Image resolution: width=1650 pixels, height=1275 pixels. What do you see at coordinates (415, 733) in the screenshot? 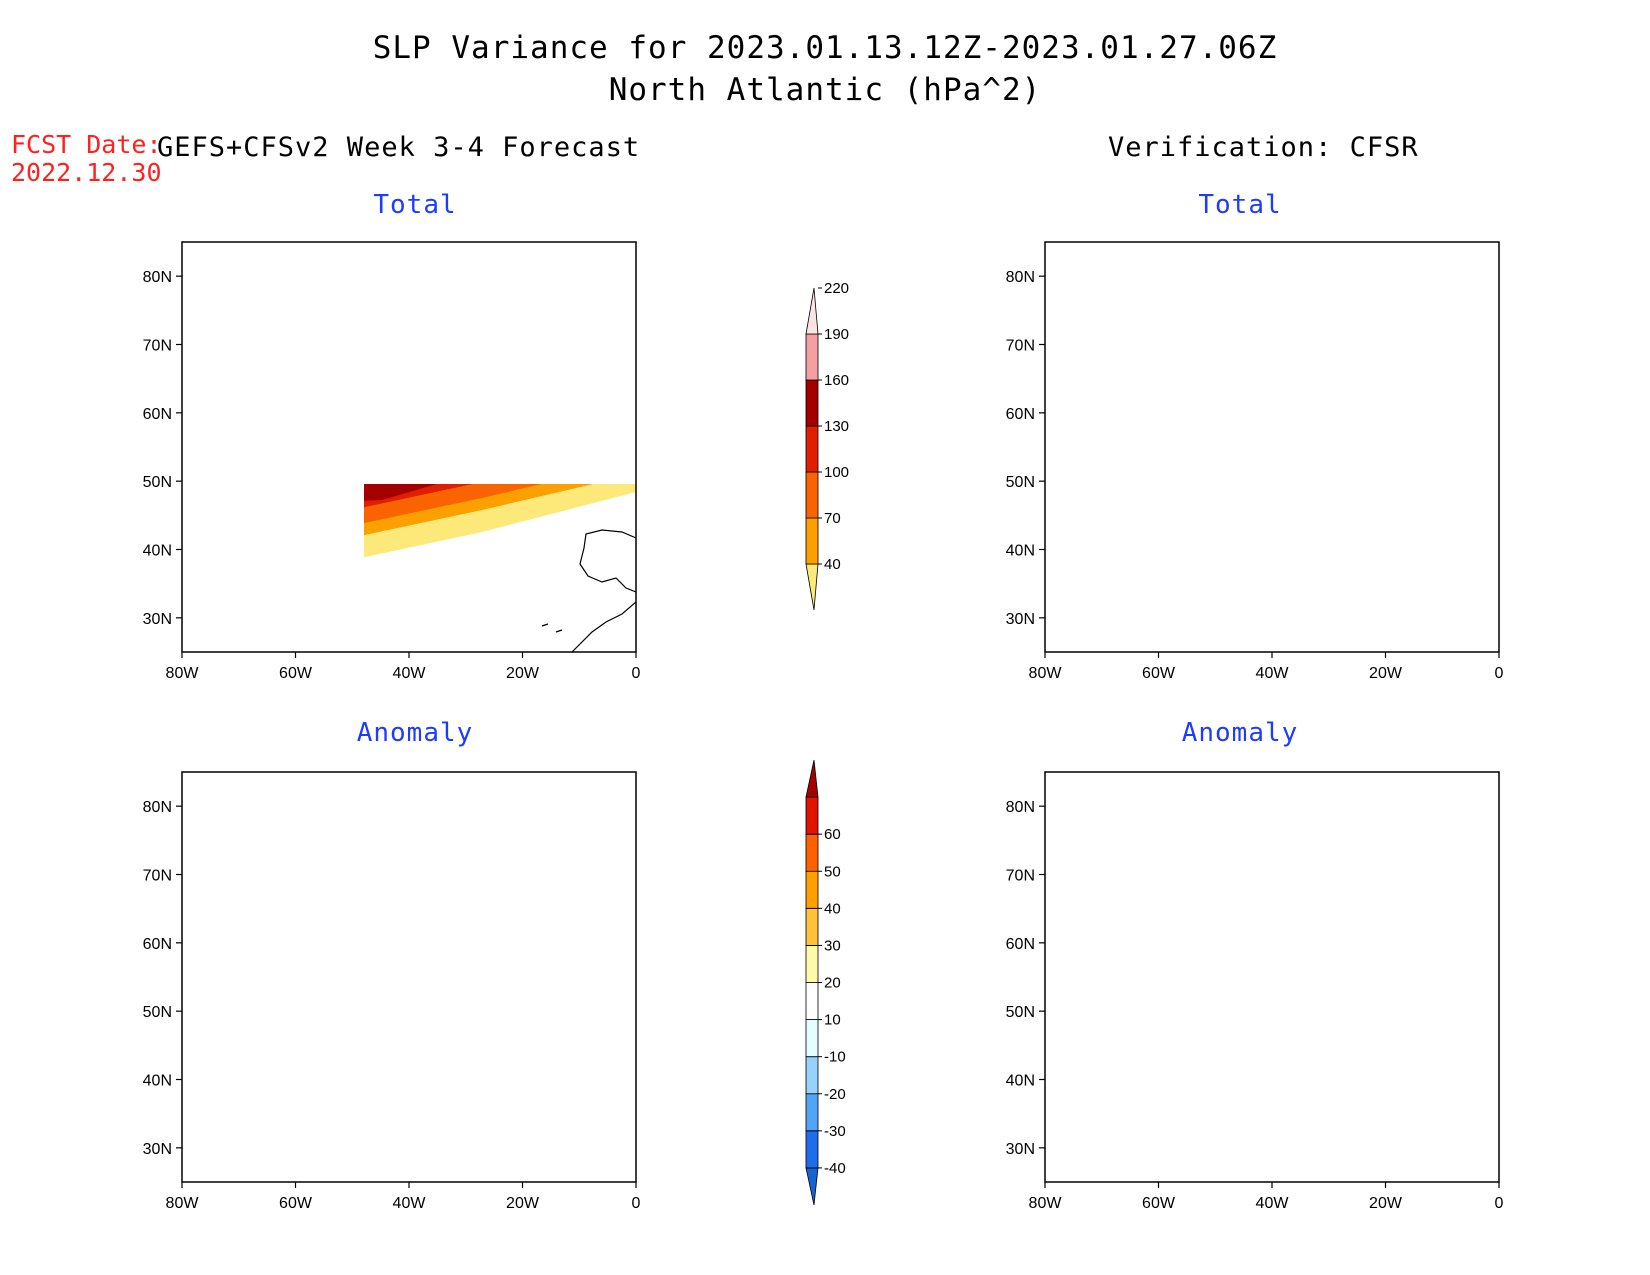
I see `panel-title-forecast-anomaly: Anomaly` at bounding box center [415, 733].